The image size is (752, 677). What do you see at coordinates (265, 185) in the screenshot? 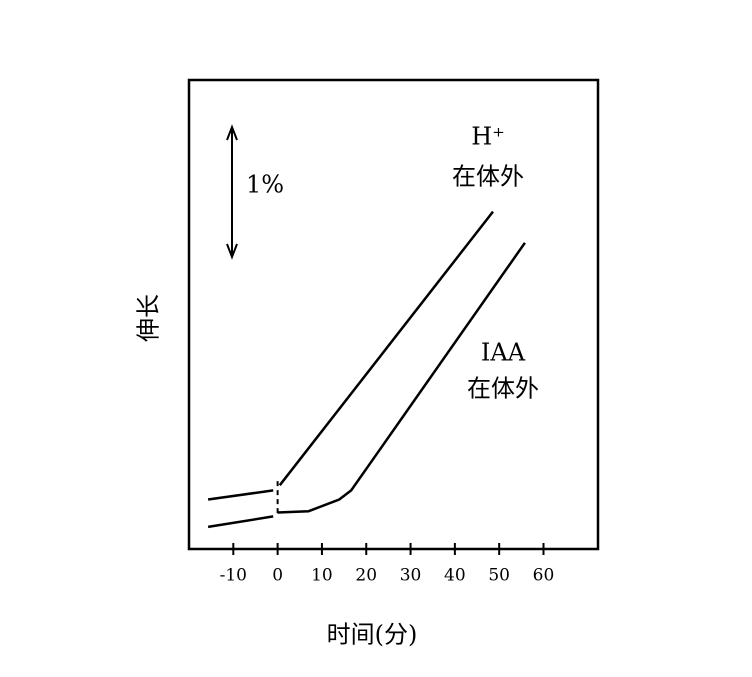
I see `scale-bar-label: 1%` at bounding box center [265, 185].